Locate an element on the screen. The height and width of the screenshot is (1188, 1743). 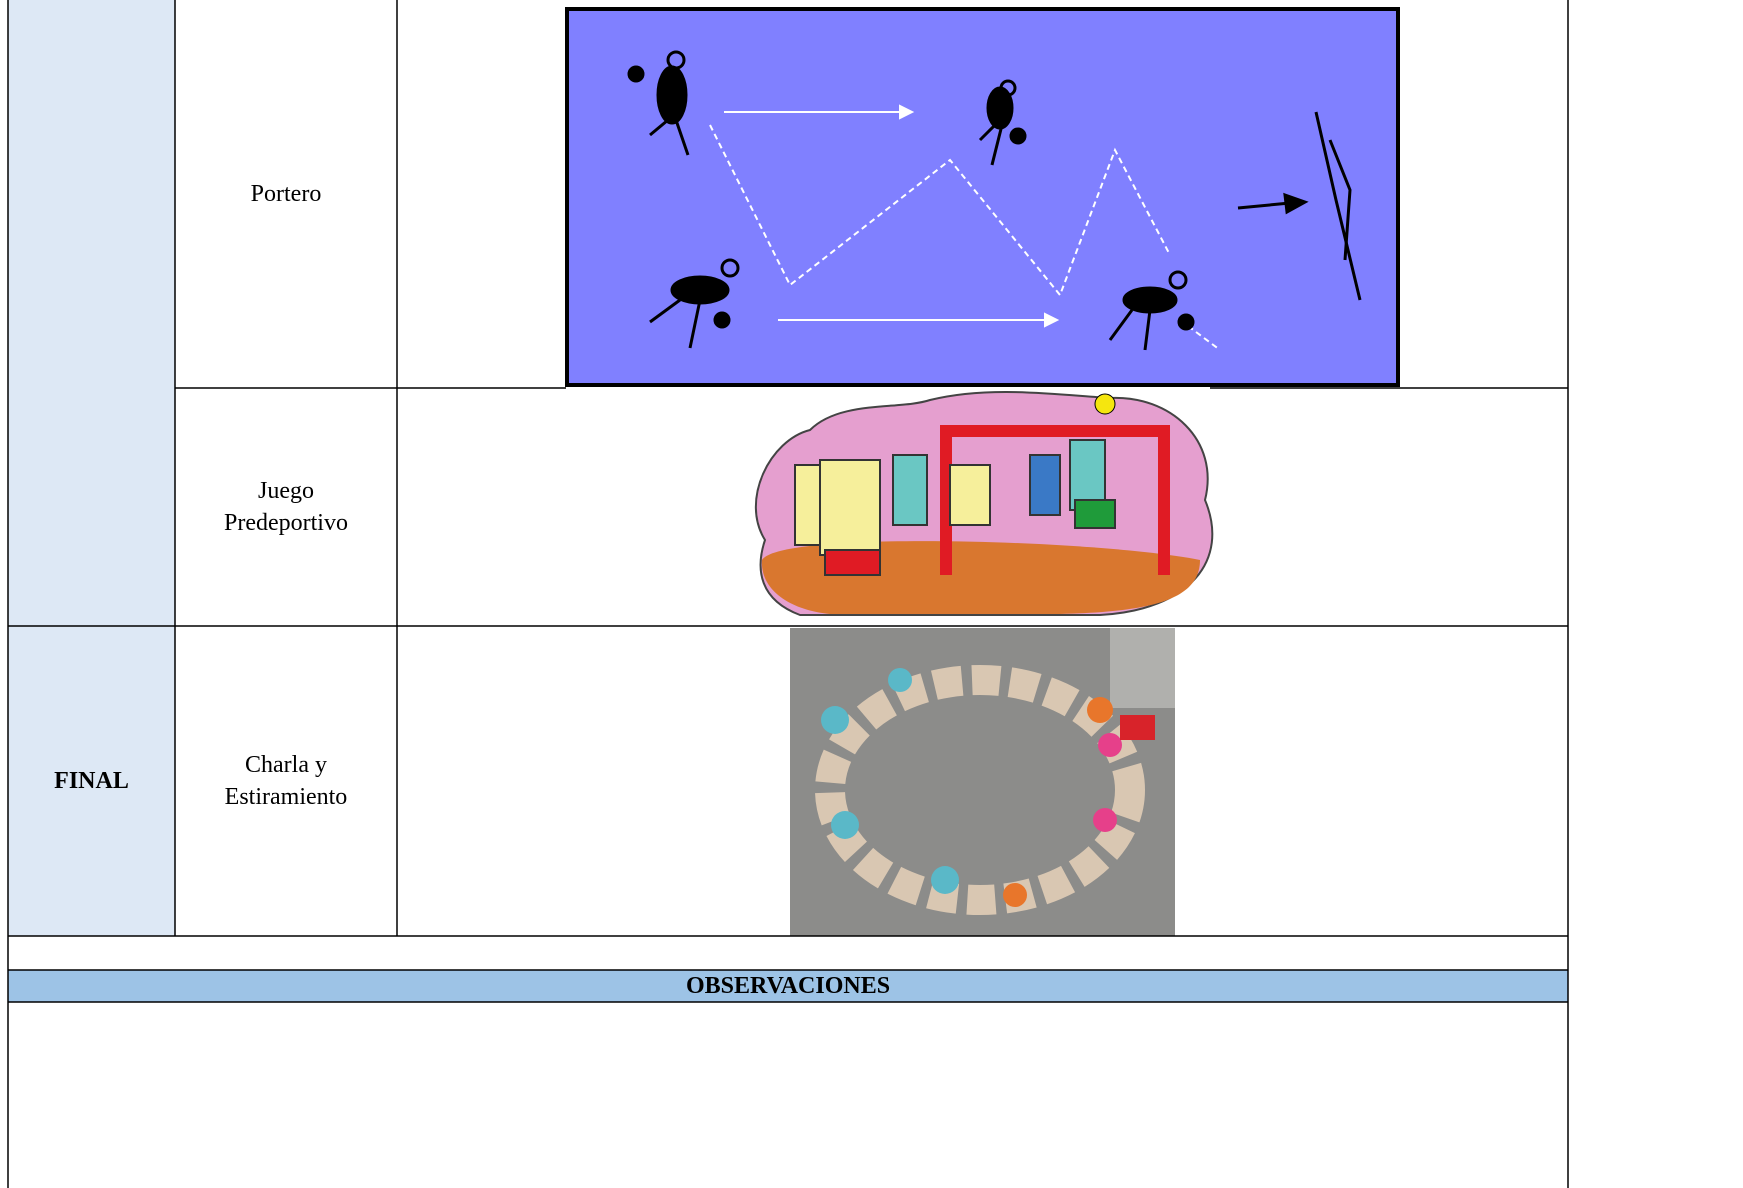
activity-label: Portero is located at coordinates (286, 193).